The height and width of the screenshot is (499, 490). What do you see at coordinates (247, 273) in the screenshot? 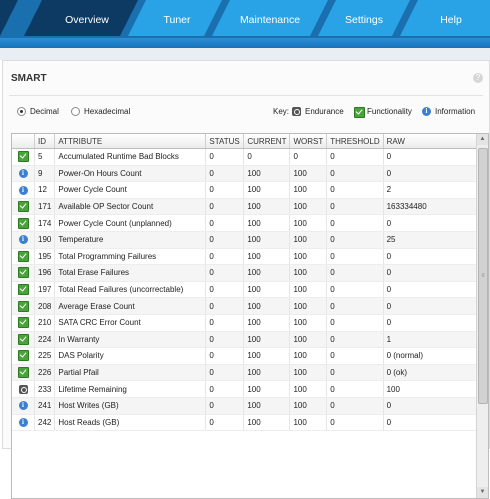
I see `table-row: 196 Total Erase Failures 0 100 100 0 0` at bounding box center [247, 273].